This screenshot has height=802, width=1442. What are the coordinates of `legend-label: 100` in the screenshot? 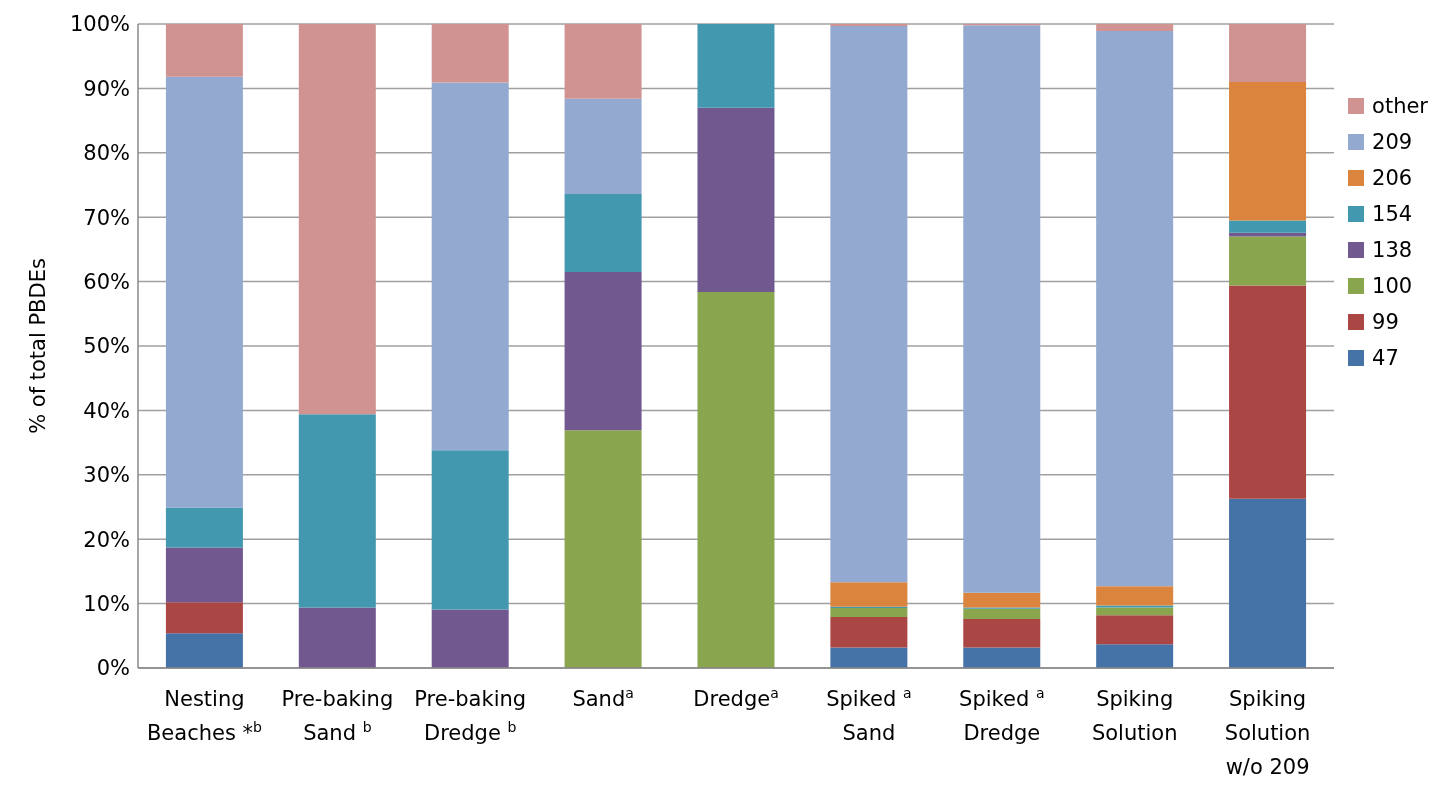 It's located at (1392, 286).